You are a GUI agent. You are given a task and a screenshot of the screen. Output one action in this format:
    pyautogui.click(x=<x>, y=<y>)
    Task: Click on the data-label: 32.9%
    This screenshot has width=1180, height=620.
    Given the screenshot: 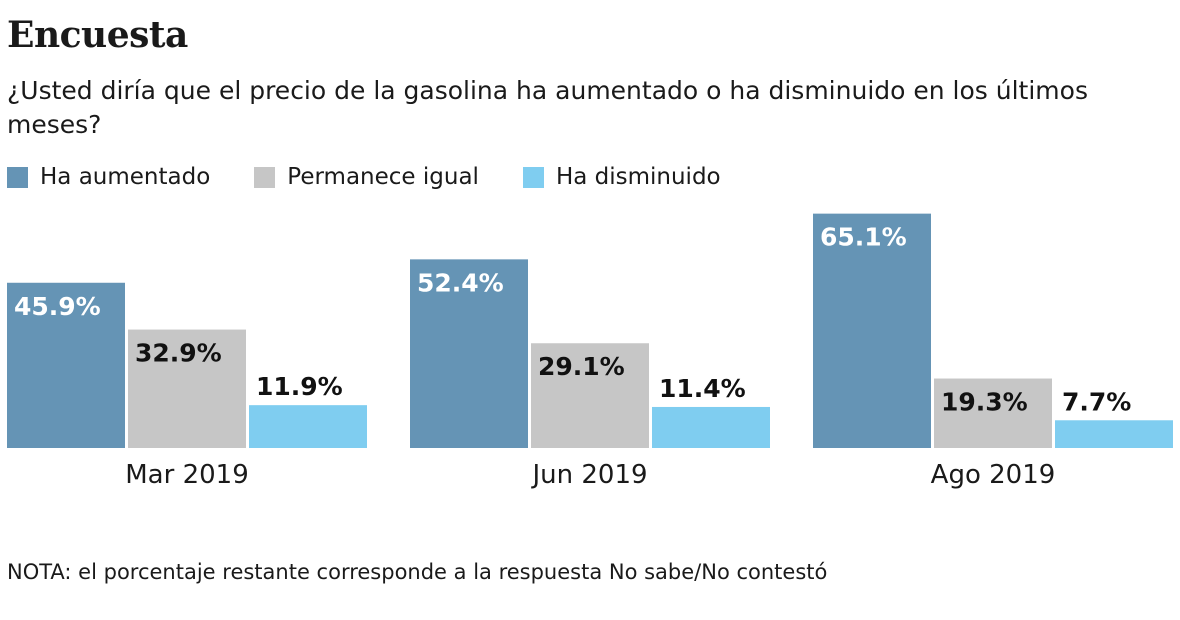 What is the action you would take?
    pyautogui.click(x=178, y=353)
    